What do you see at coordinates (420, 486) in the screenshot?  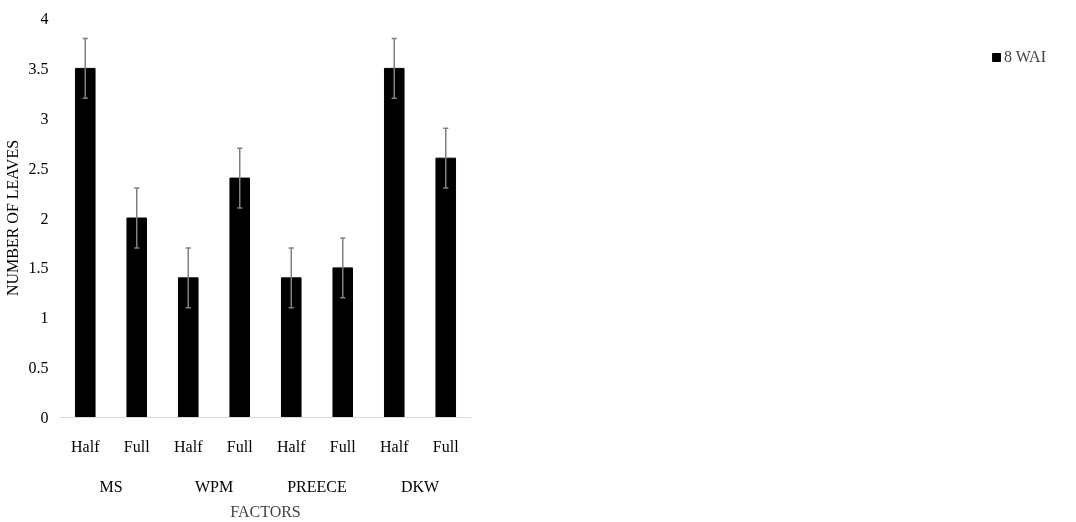 I see `text: DKW` at bounding box center [420, 486].